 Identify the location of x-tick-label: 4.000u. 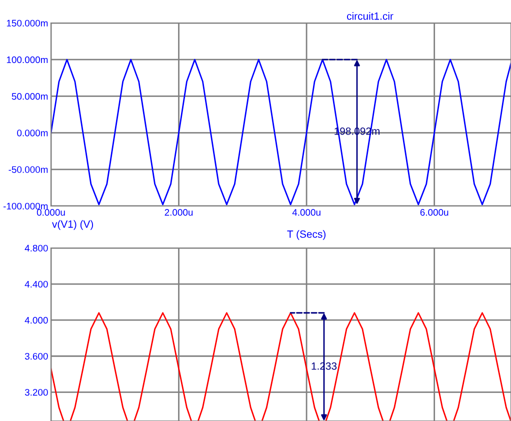
(306, 212).